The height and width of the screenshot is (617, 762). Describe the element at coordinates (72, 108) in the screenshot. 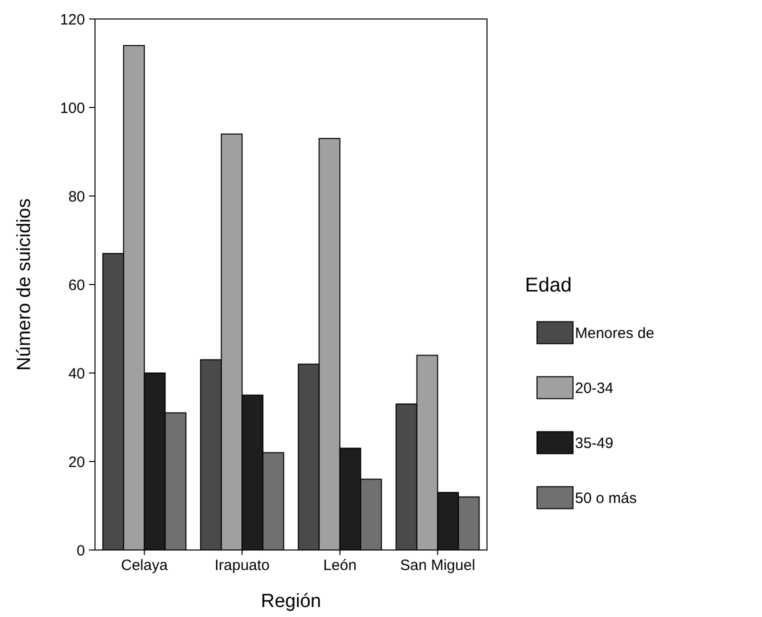

I see `y-tick-label: 100` at that location.